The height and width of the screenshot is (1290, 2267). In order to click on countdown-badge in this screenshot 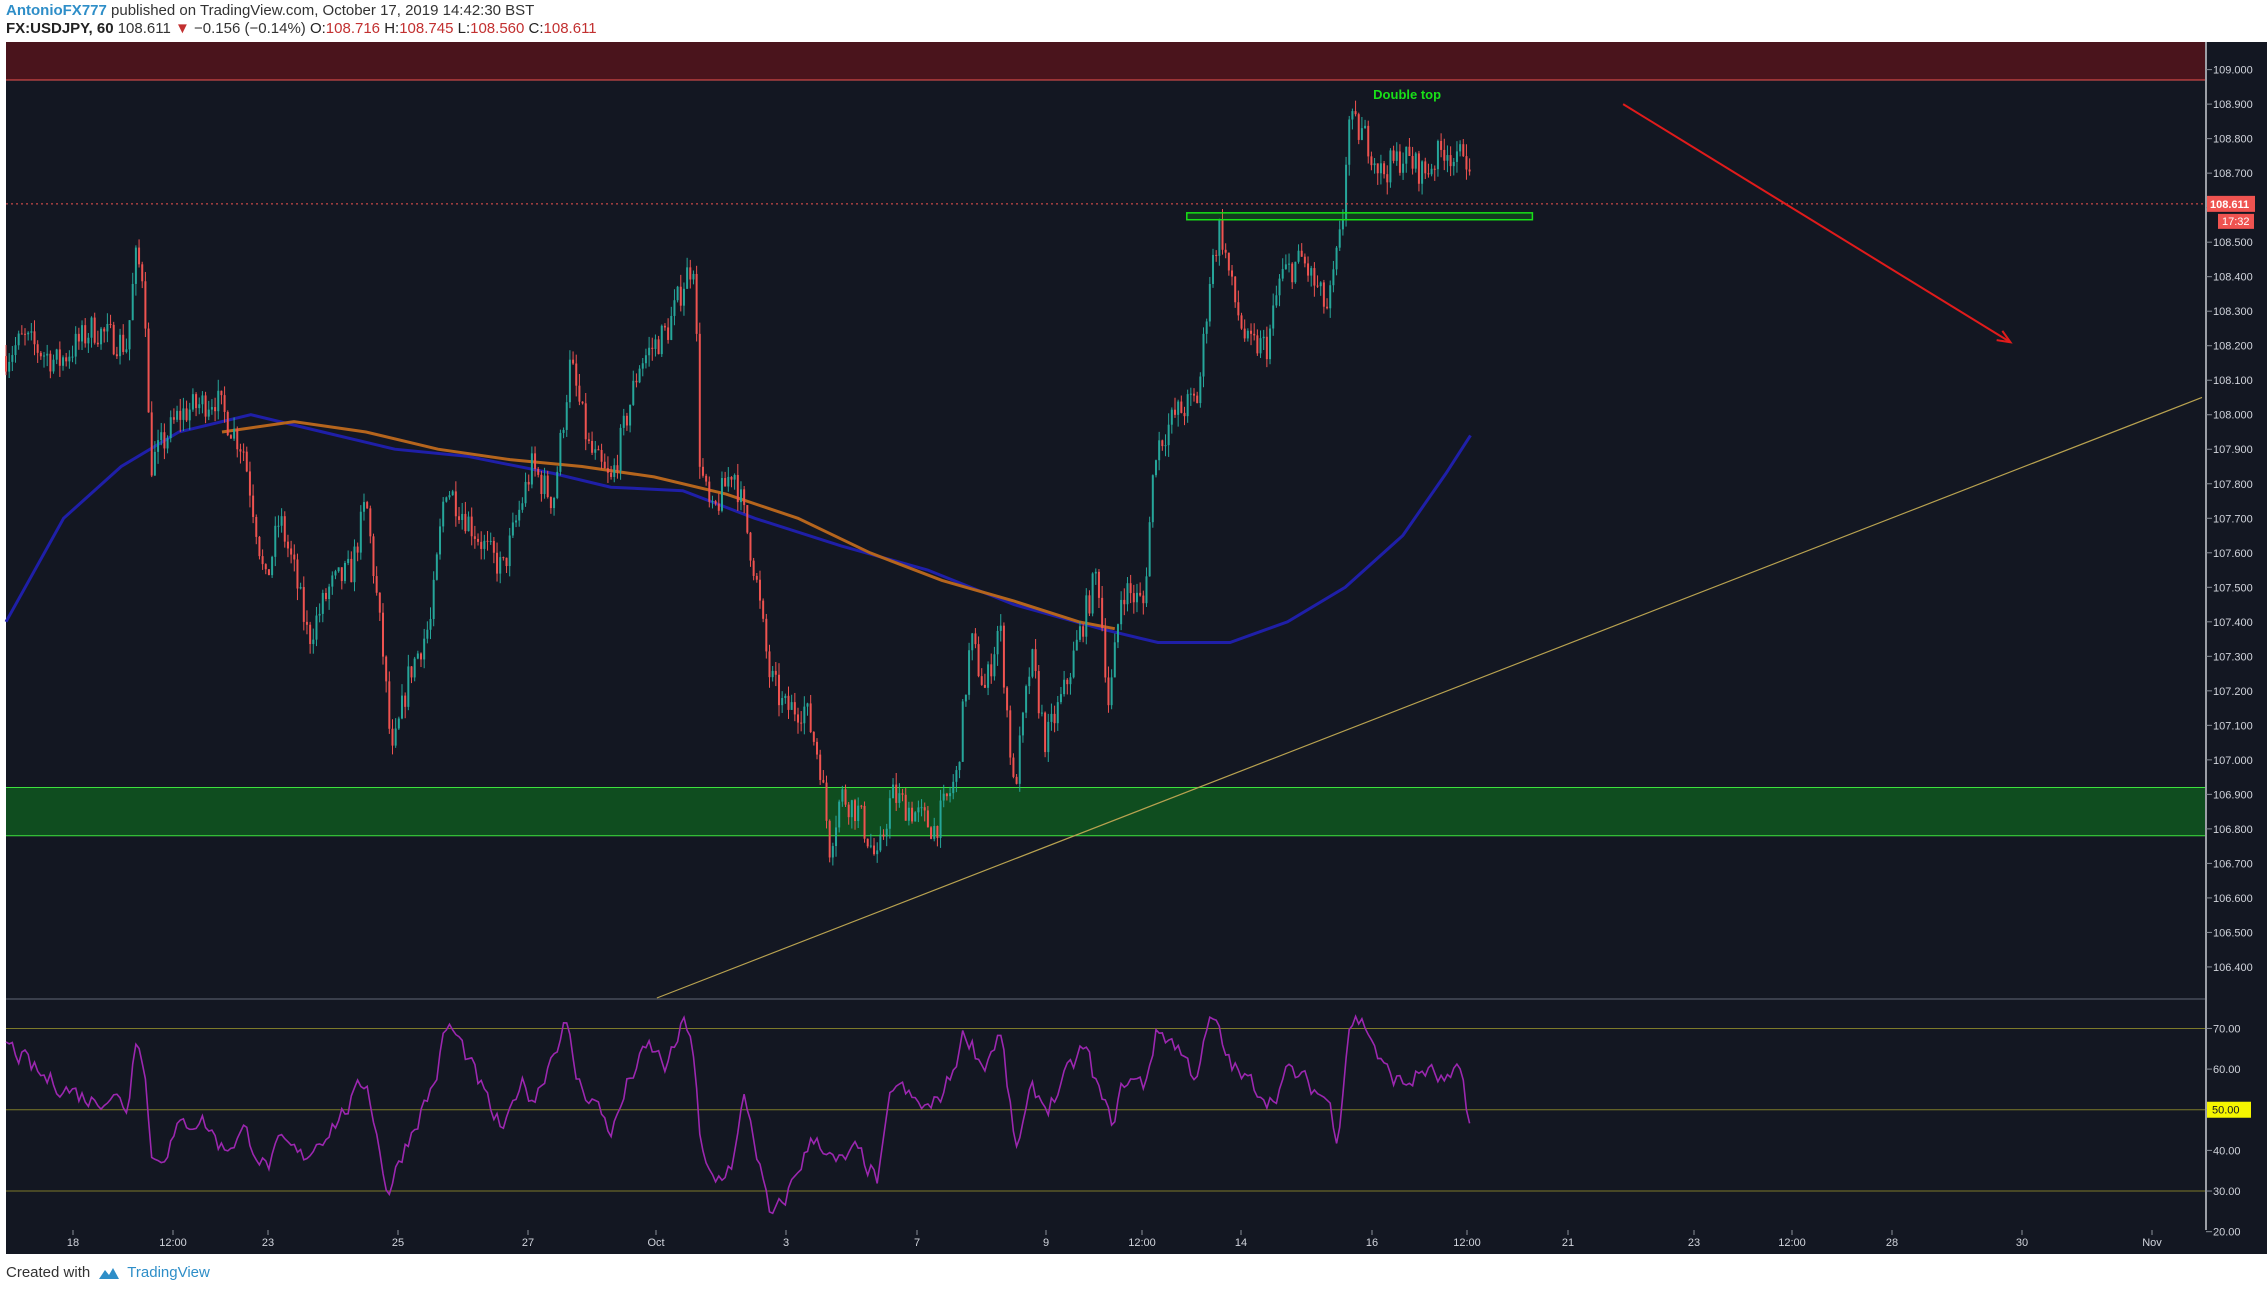, I will do `click(2236, 221)`.